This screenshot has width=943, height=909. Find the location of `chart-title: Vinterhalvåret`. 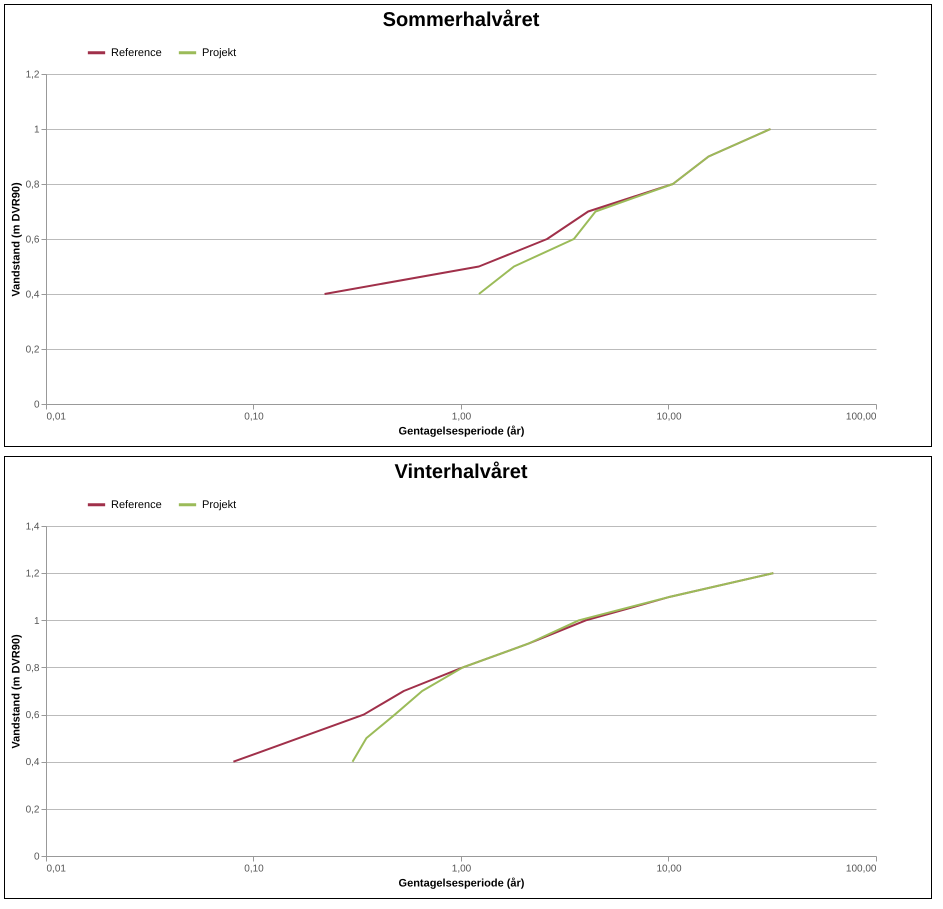

chart-title: Vinterhalvåret is located at coordinates (461, 472).